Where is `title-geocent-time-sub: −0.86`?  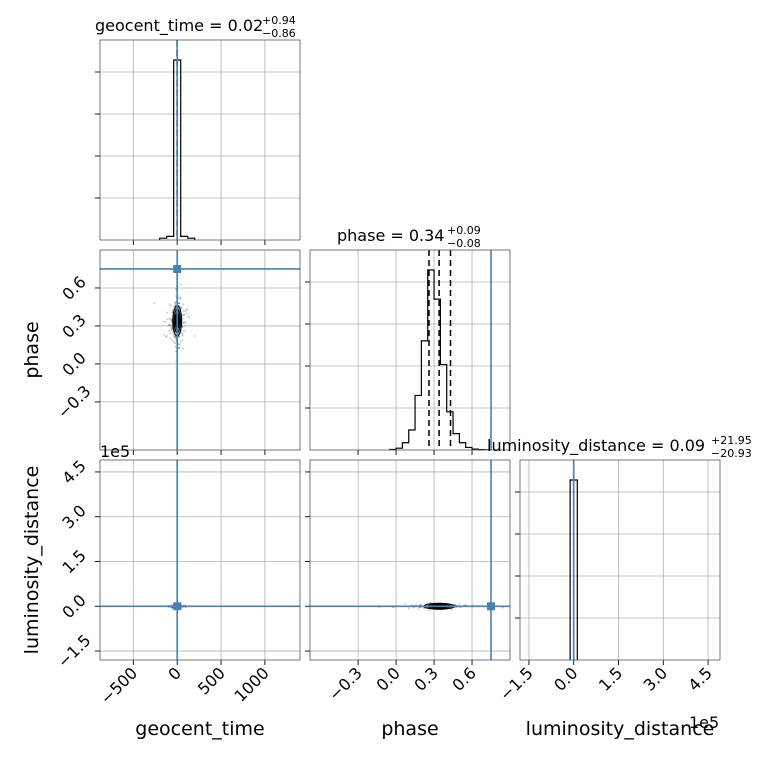 title-geocent-time-sub: −0.86 is located at coordinates (279, 33).